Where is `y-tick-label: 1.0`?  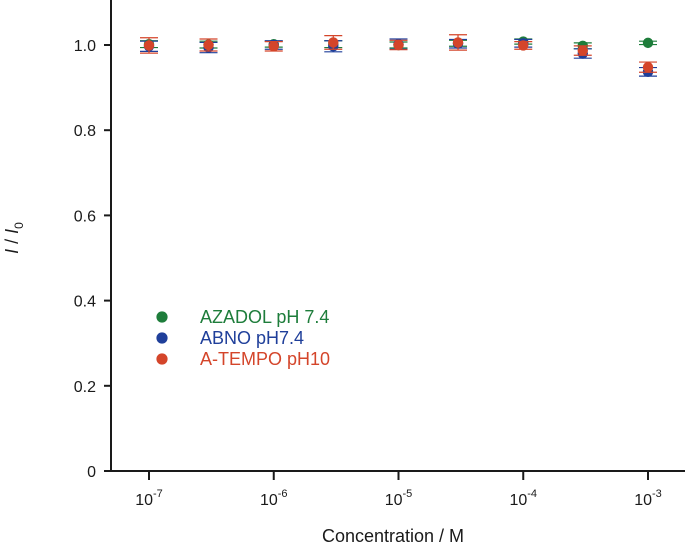 y-tick-label: 1.0 is located at coordinates (85, 46).